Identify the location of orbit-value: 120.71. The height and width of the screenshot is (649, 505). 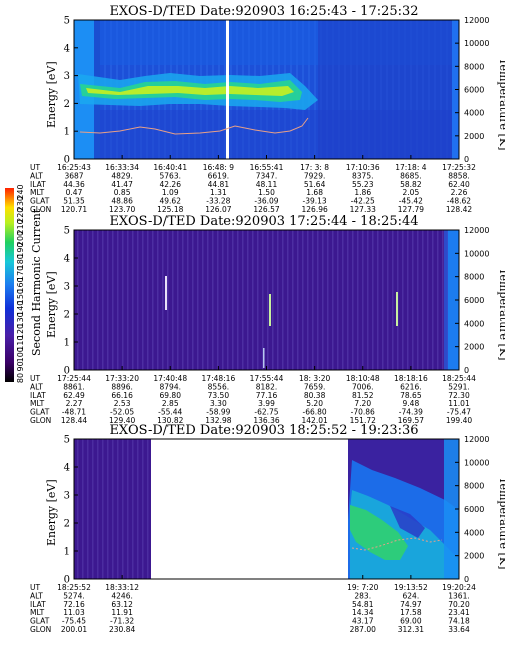
(74, 209).